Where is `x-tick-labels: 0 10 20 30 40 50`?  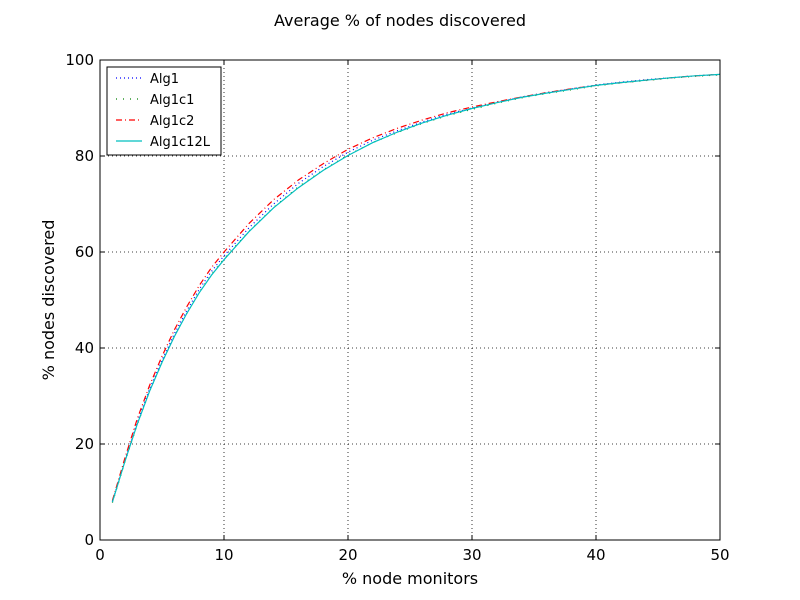 x-tick-labels: 0 10 20 30 40 50 is located at coordinates (412, 555).